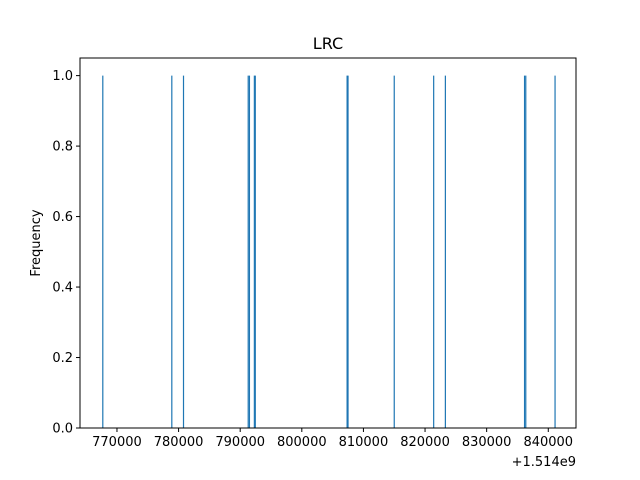 Image resolution: width=640 pixels, height=480 pixels. Describe the element at coordinates (487, 442) in the screenshot. I see `x-tick-label: 830000` at that location.